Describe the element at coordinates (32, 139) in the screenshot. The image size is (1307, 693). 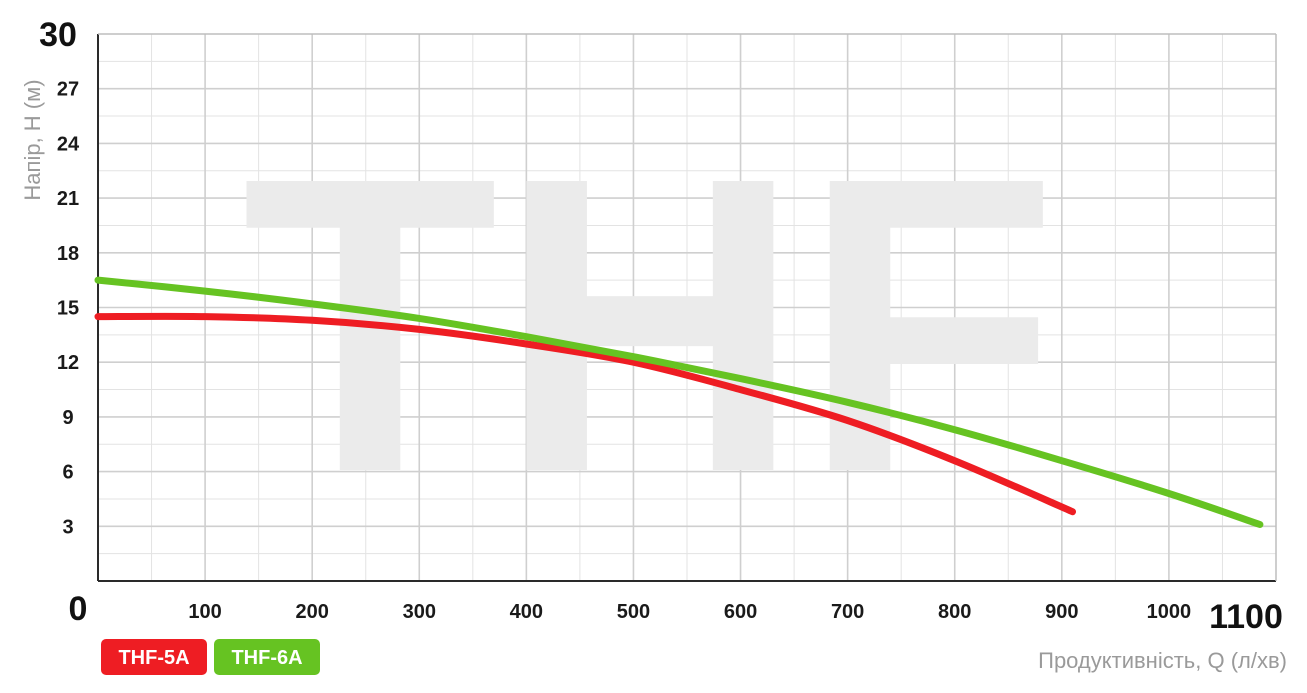
I see `y-axis-label: Напір, Н (м)` at that location.